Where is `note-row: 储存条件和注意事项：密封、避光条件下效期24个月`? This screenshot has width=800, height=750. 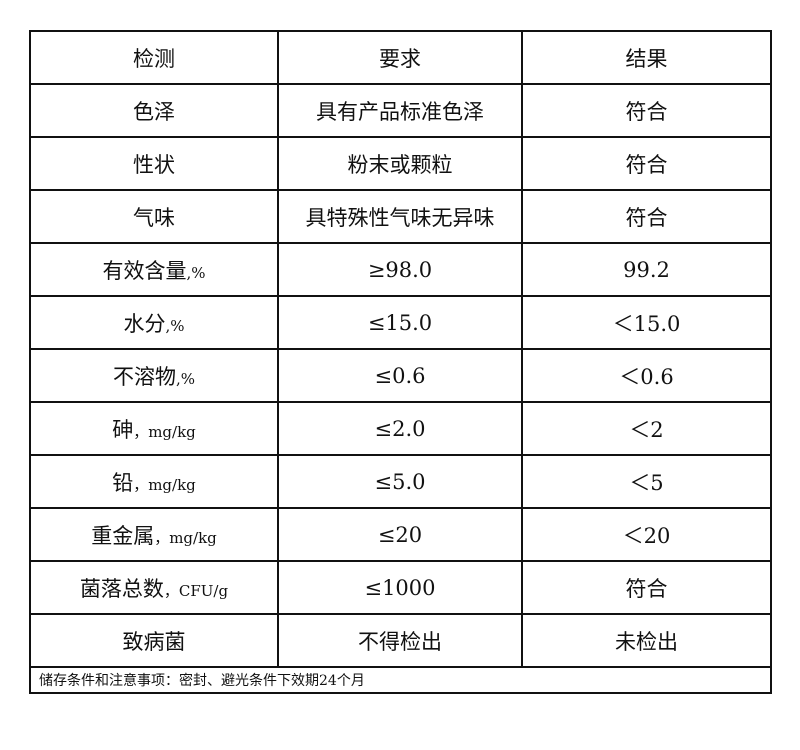 note-row: 储存条件和注意事项：密封、避光条件下效期24个月 is located at coordinates (400, 680).